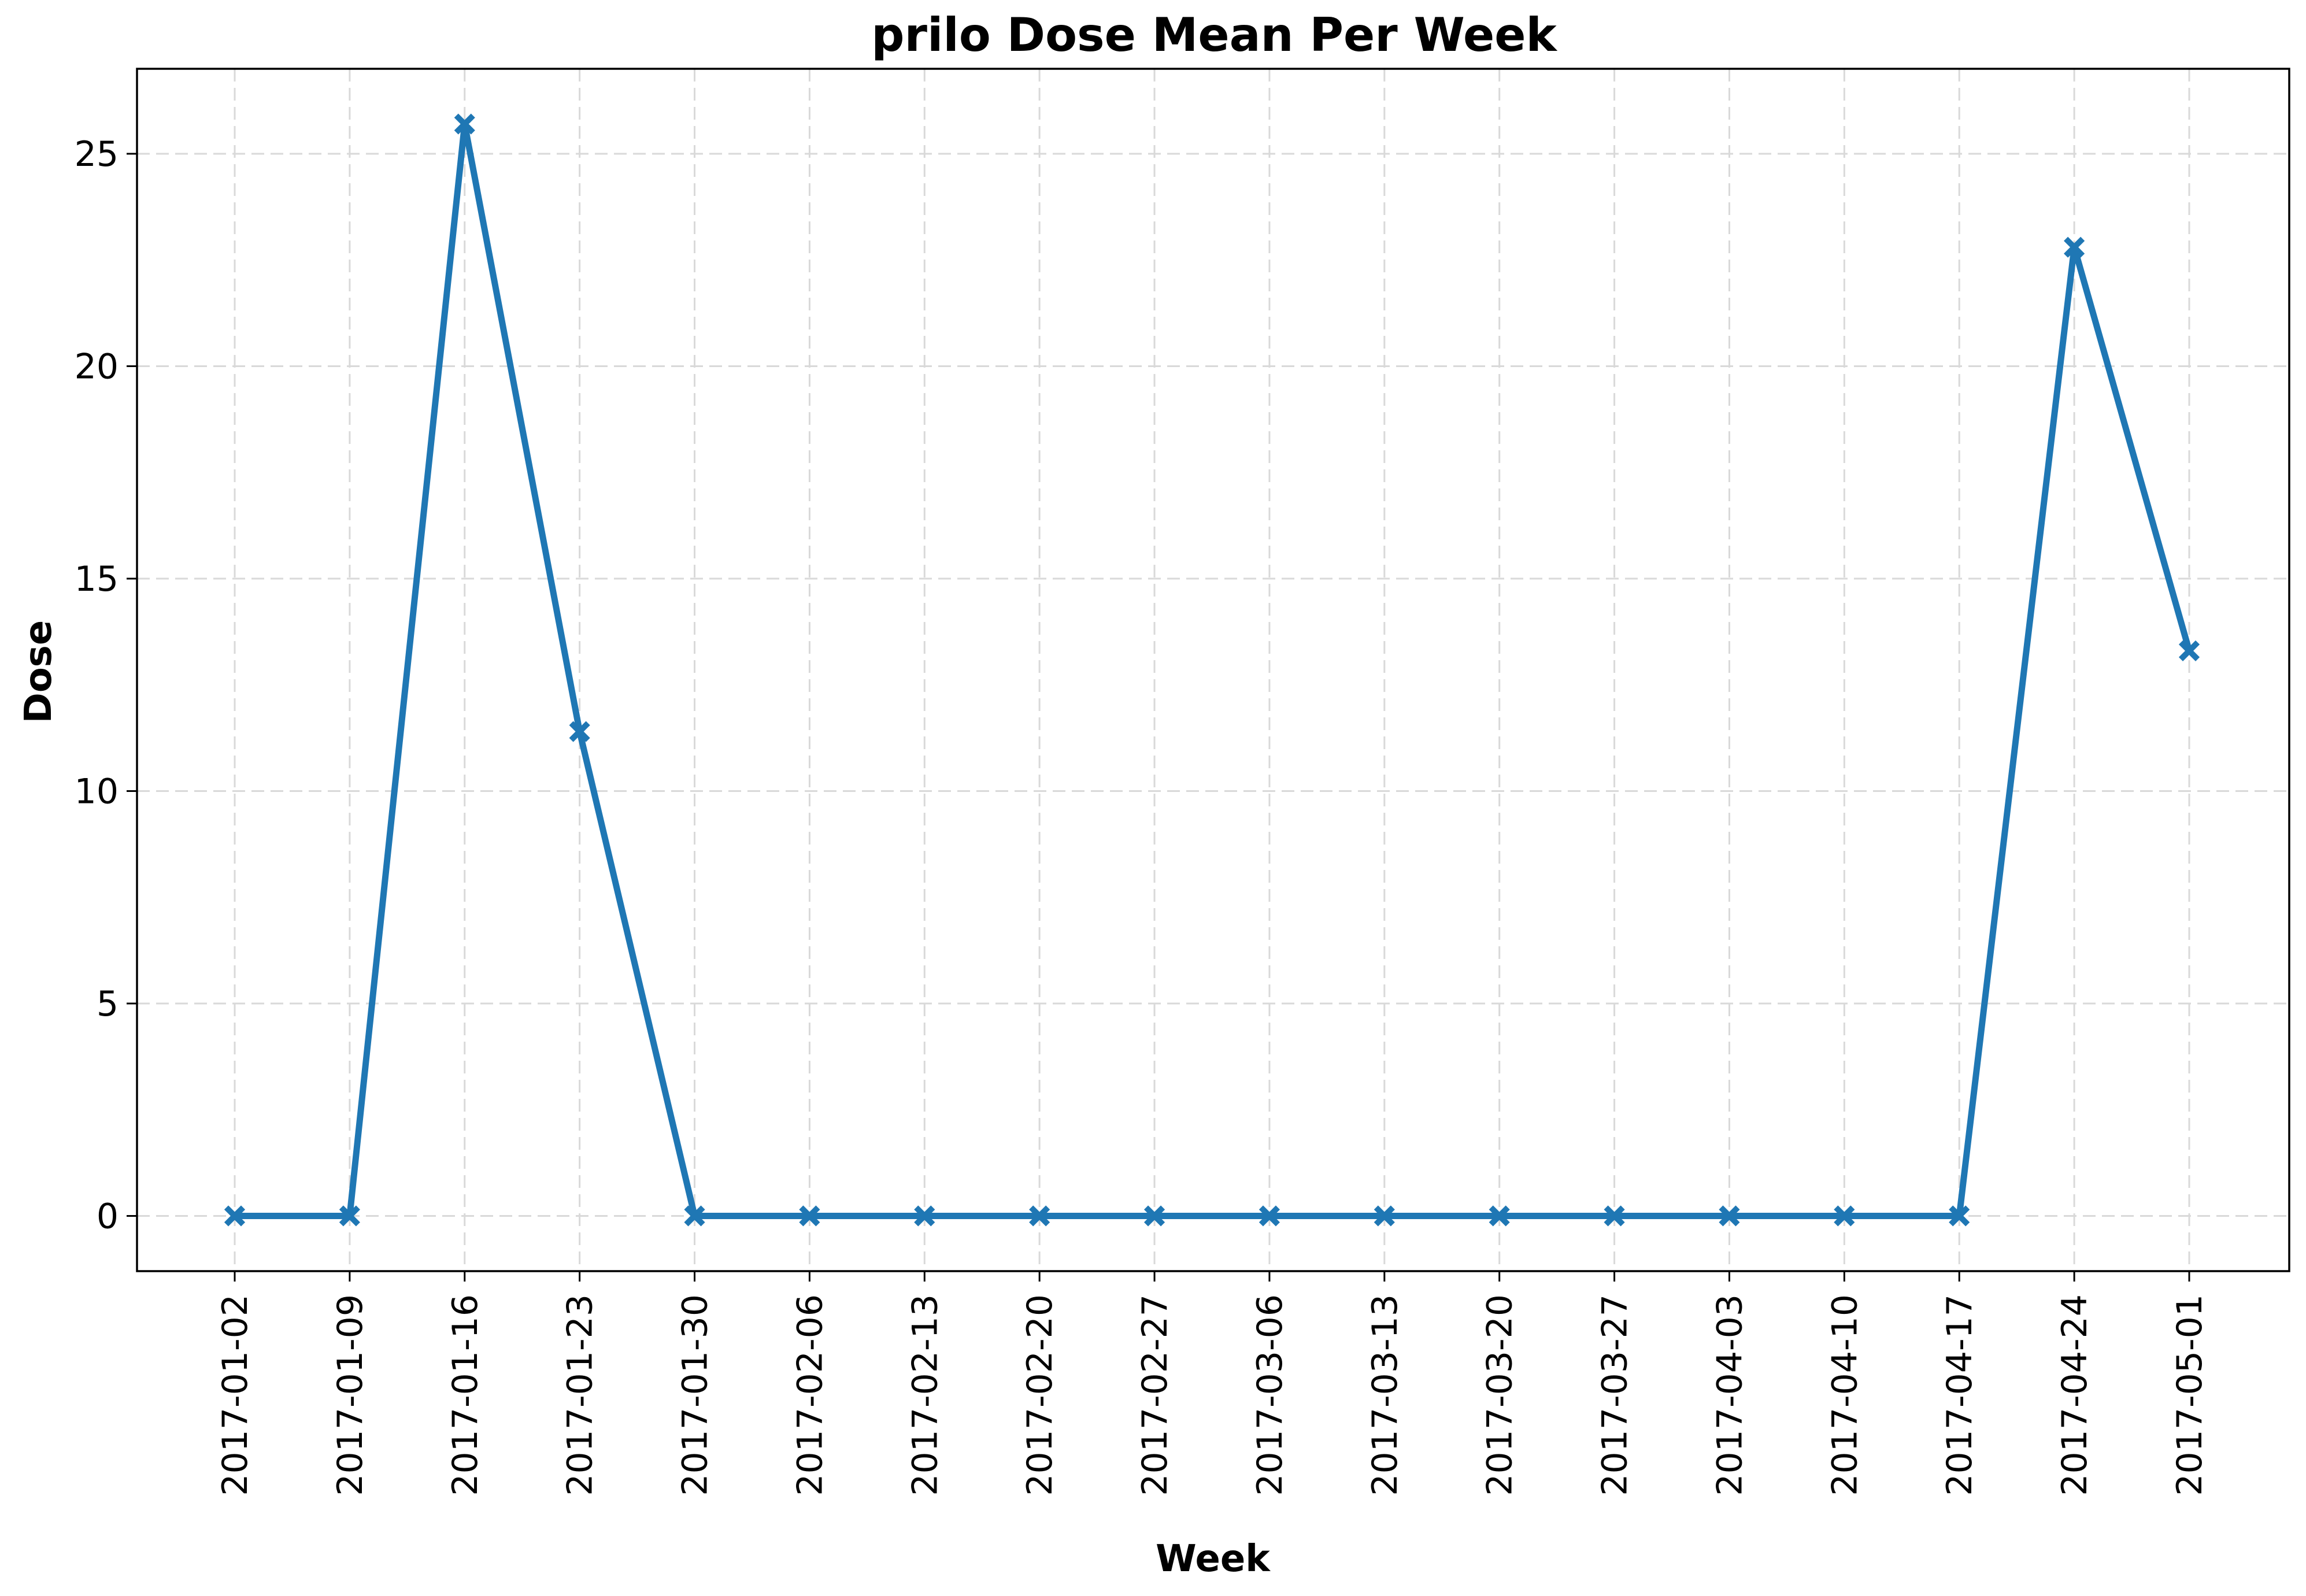 The image size is (2306, 1596). I want to click on y-tick-label: 10, so click(97, 791).